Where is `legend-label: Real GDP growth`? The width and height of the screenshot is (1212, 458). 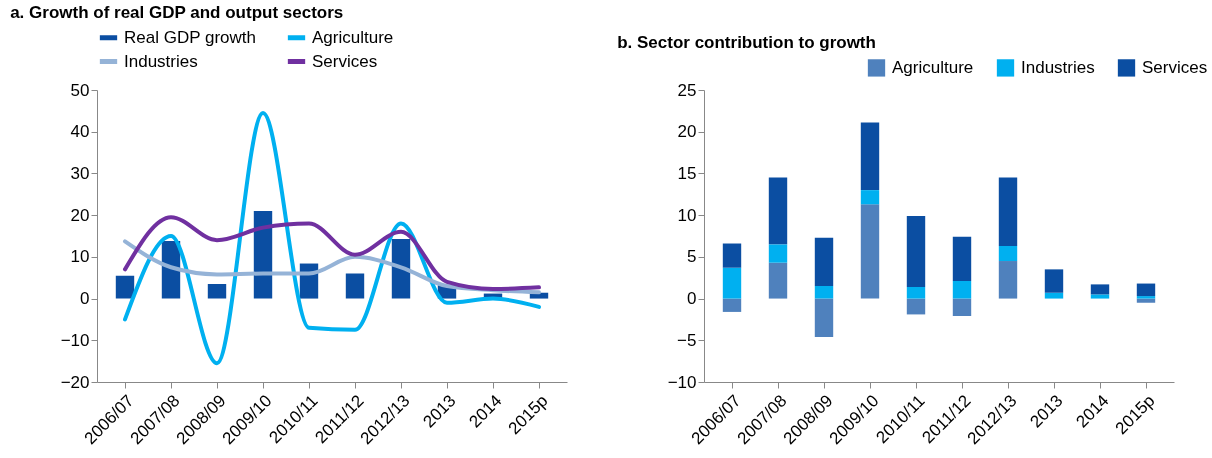
legend-label: Real GDP growth is located at coordinates (190, 37).